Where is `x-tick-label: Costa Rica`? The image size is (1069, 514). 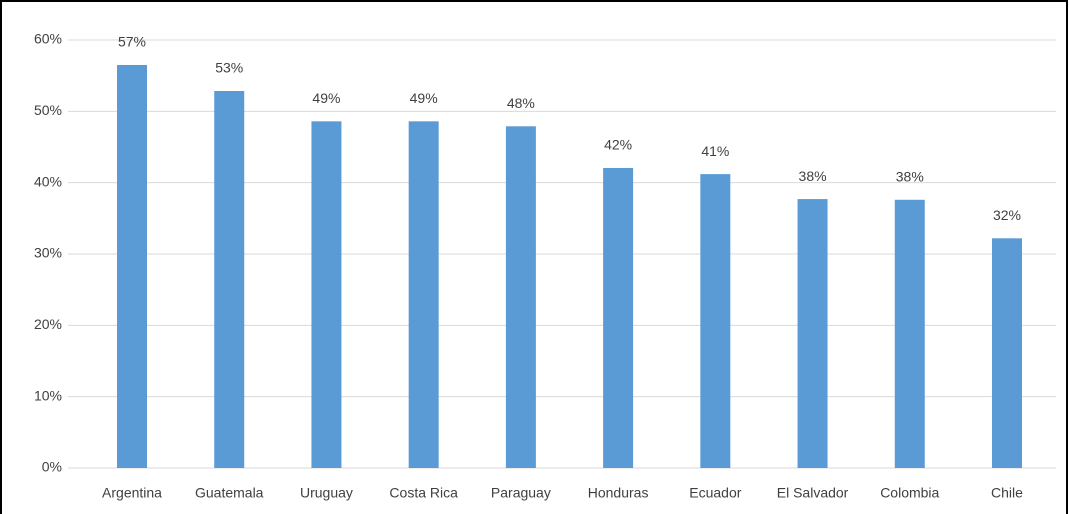 x-tick-label: Costa Rica is located at coordinates (423, 493).